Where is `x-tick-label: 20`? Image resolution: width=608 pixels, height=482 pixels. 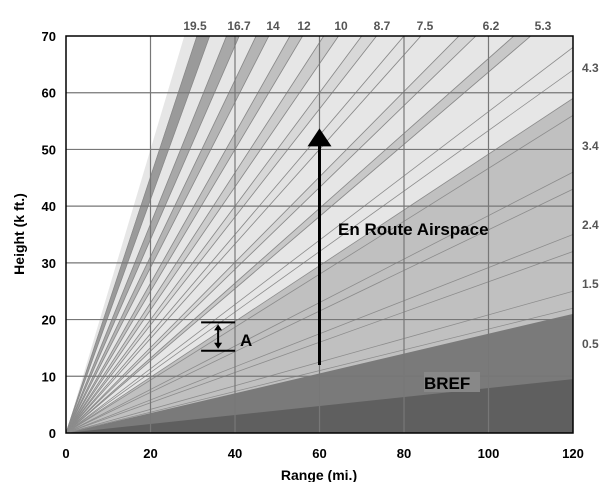 x-tick-label: 20 is located at coordinates (150, 453).